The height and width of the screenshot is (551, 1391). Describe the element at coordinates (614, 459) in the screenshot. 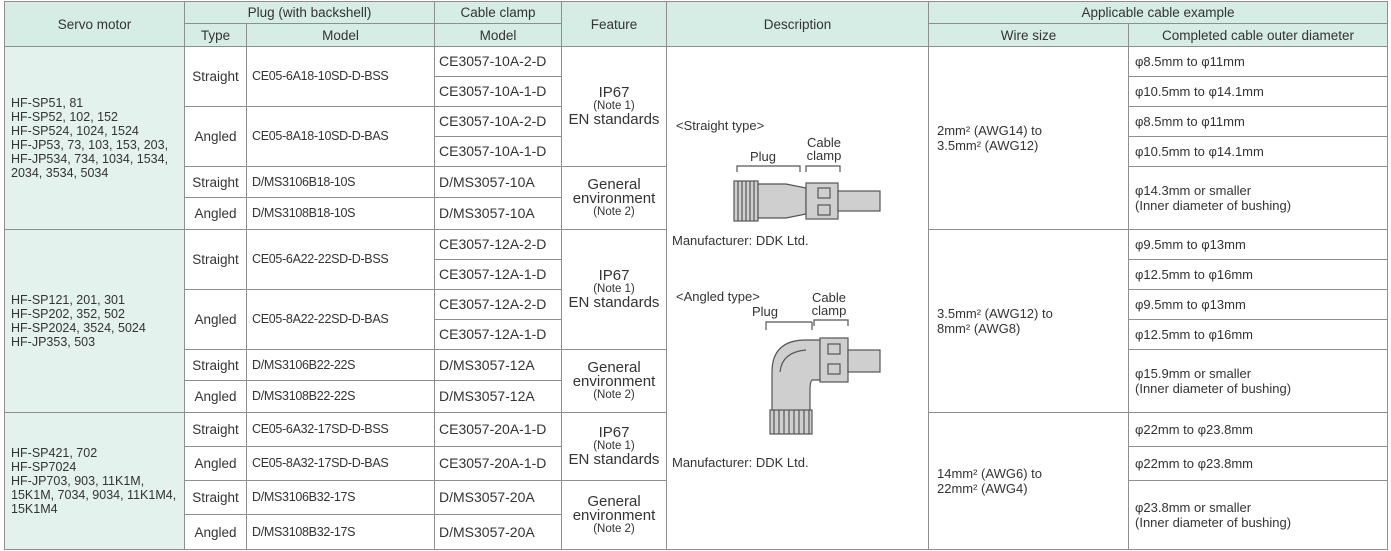

I see `cell-line: EN standards` at that location.